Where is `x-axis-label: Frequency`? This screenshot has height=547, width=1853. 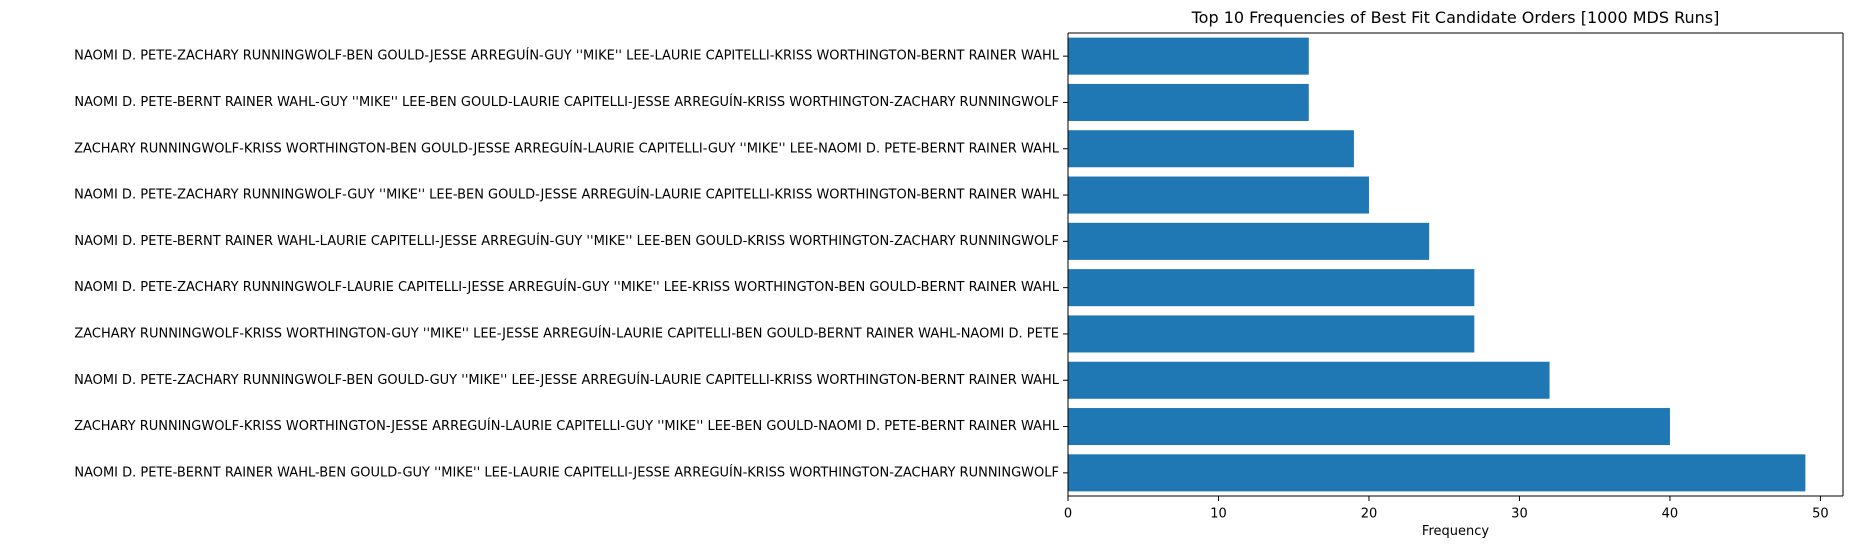
x-axis-label: Frequency is located at coordinates (1455, 531).